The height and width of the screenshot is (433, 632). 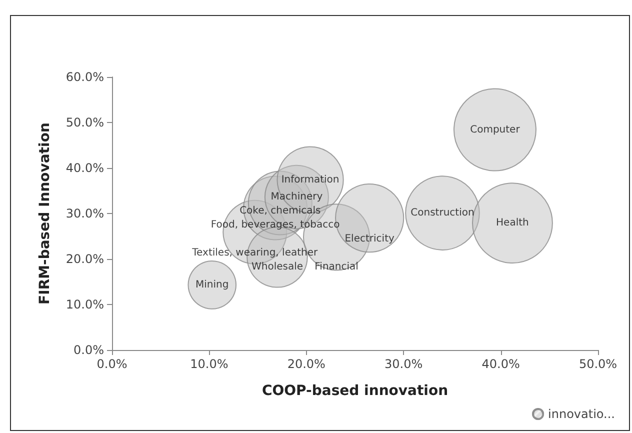 I want to click on x-tick-label: 0.0%, so click(x=112, y=364).